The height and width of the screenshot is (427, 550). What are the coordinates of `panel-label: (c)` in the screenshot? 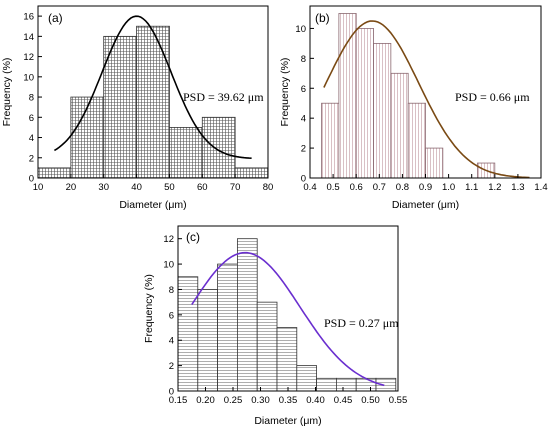 It's located at (193, 237).